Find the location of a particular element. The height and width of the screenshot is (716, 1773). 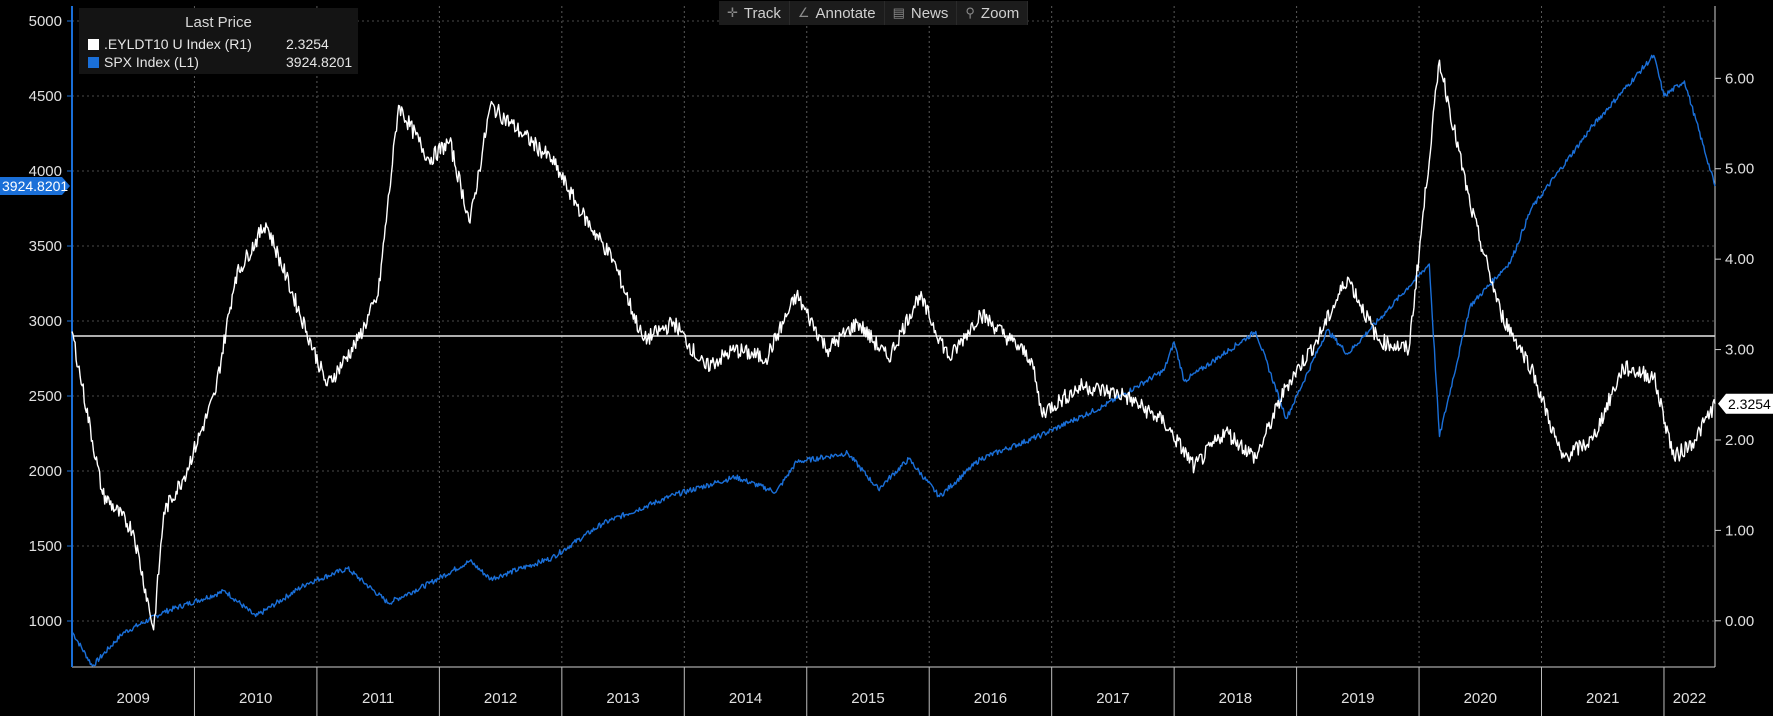

chart-toolbar: ✛ Track ∠ Annotate ▤ News ⚲ Zoom is located at coordinates (874, 13).